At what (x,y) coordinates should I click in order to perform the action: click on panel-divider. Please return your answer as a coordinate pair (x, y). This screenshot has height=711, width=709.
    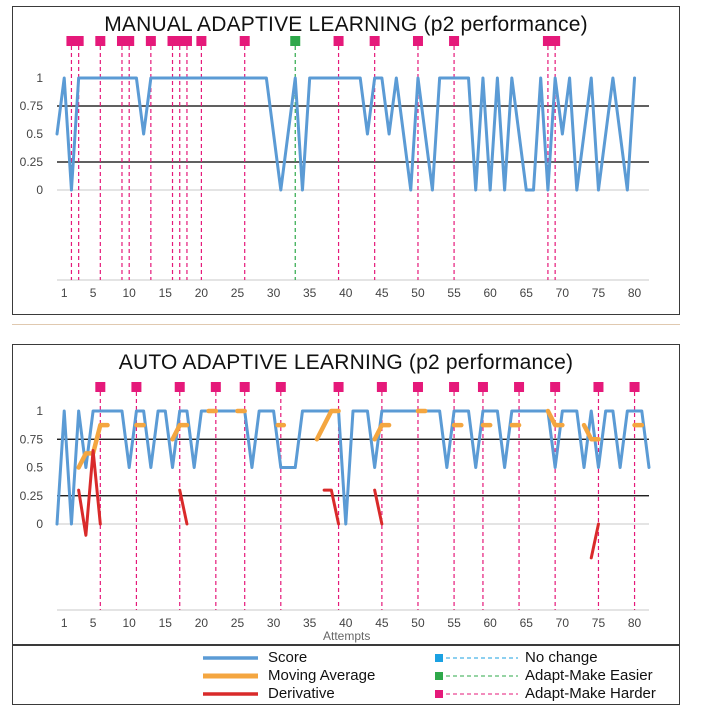
    Looking at the image, I should click on (346, 324).